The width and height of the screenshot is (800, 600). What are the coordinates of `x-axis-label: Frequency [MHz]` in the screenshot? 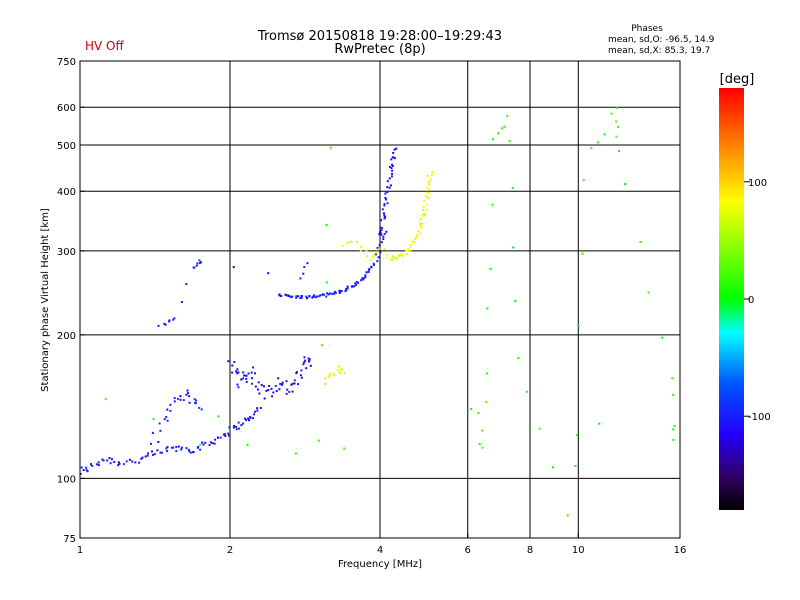 It's located at (380, 564).